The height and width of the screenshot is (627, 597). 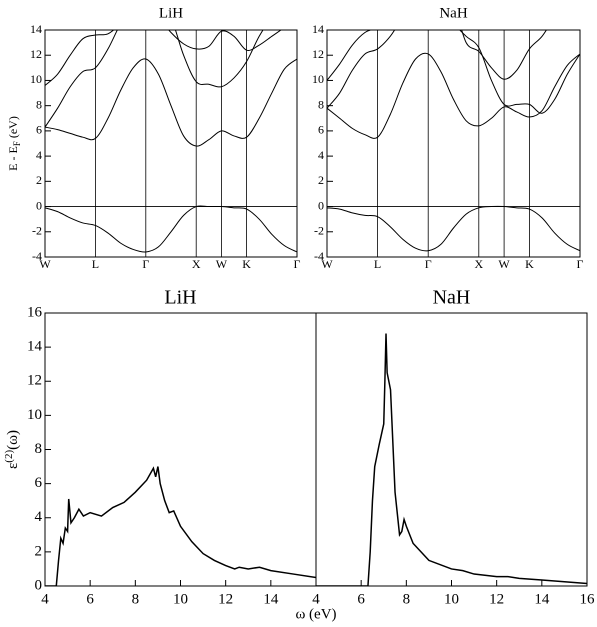 I want to click on y-axis-label: E - EF (eV), so click(x=14, y=143).